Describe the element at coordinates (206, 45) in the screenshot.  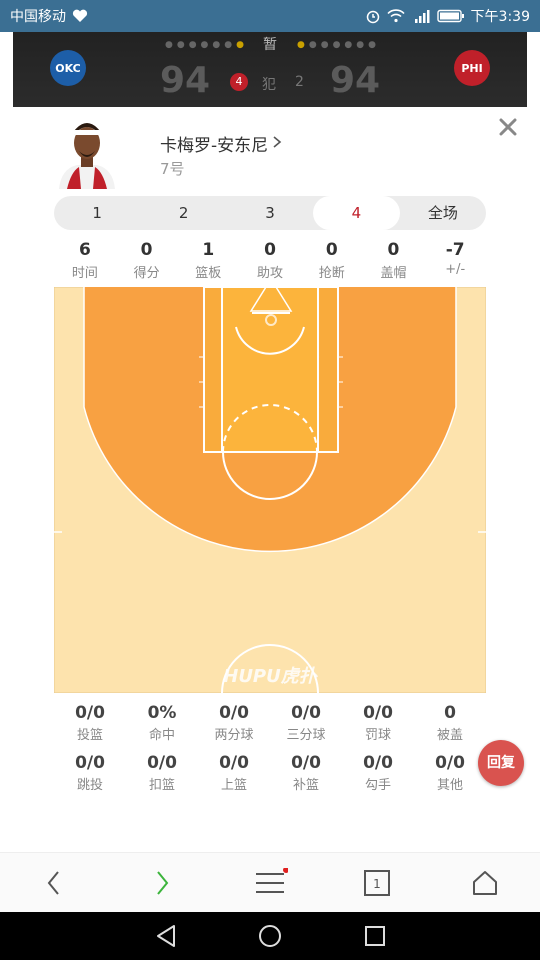
I see `period-progress-left: ●●●●●●●` at that location.